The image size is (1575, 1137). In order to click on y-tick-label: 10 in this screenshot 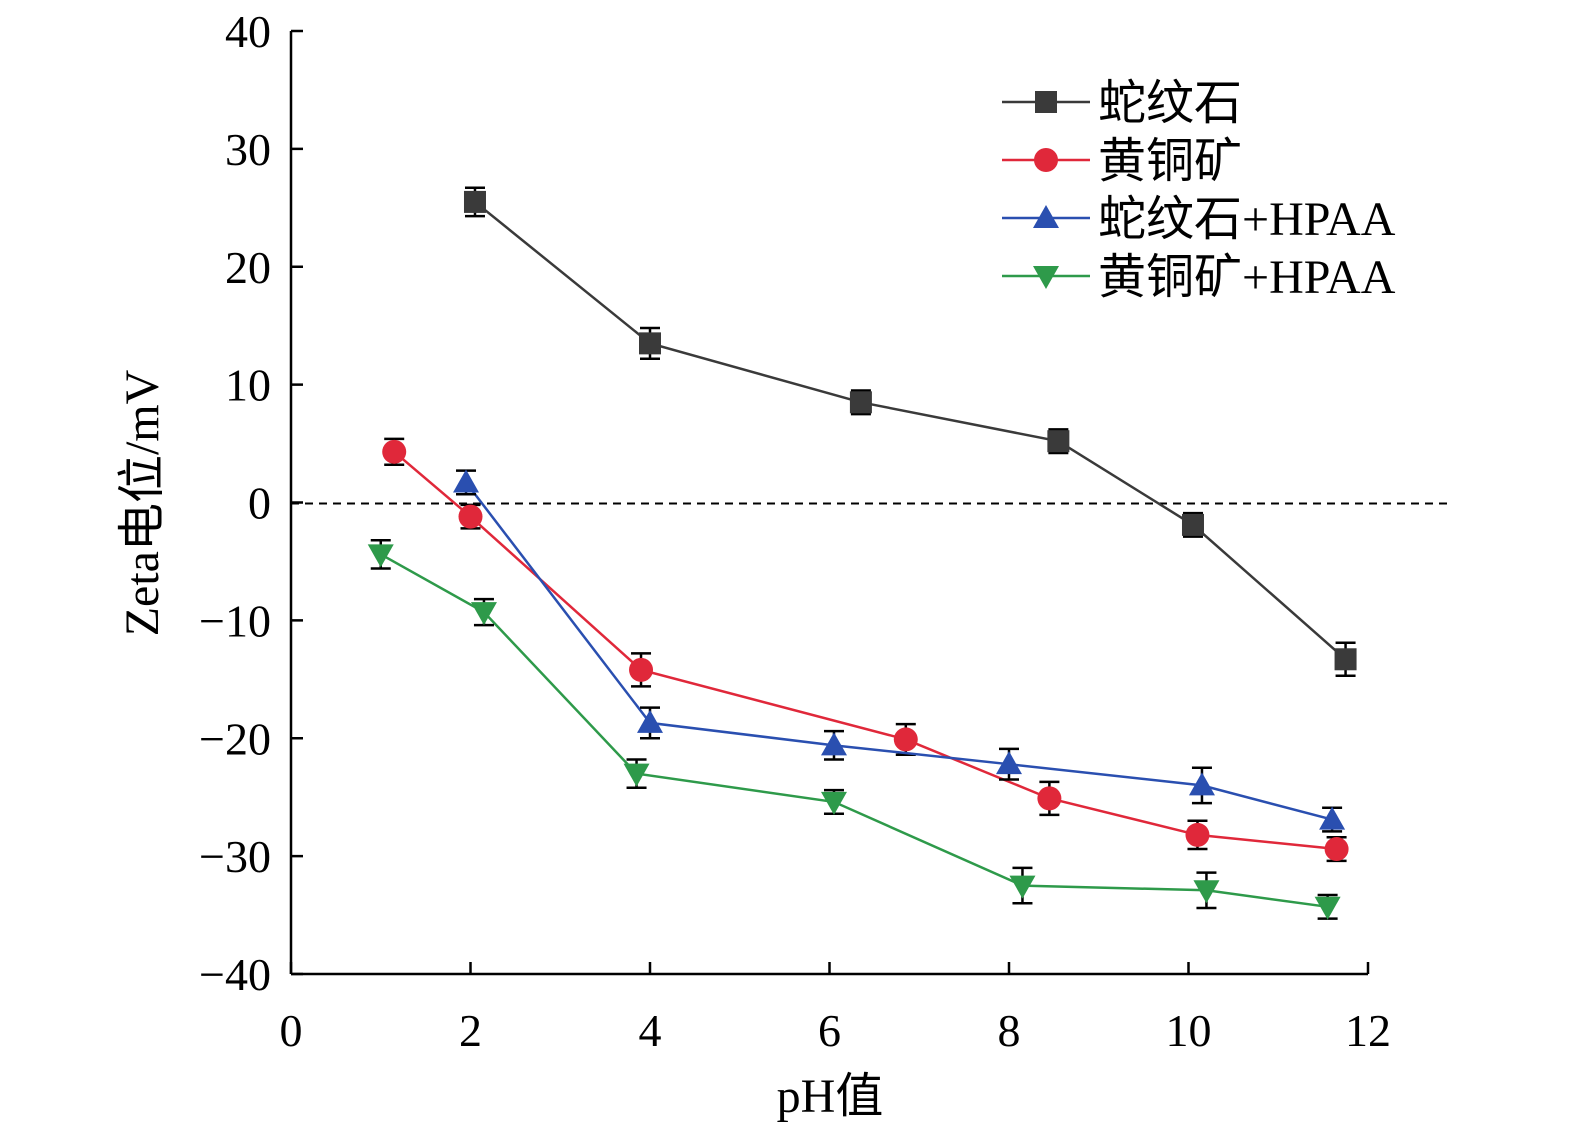, I will do `click(248, 385)`.